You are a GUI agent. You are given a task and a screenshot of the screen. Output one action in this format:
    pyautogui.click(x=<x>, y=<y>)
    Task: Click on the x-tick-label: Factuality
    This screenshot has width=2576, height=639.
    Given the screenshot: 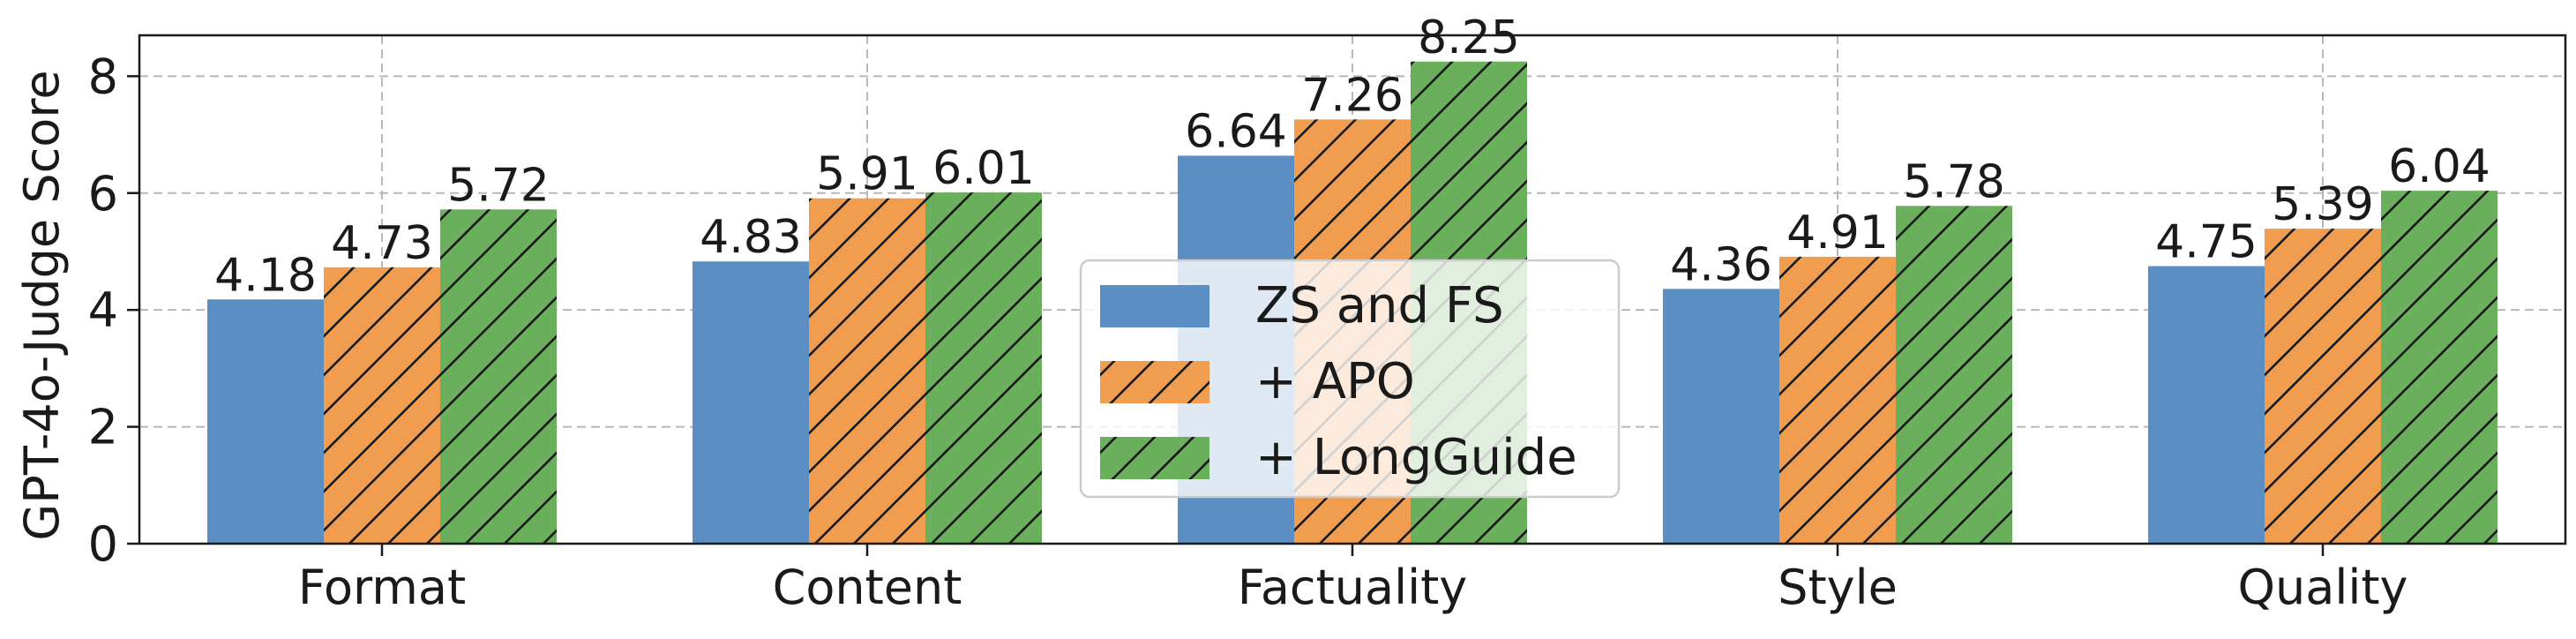 What is the action you would take?
    pyautogui.click(x=1353, y=587)
    